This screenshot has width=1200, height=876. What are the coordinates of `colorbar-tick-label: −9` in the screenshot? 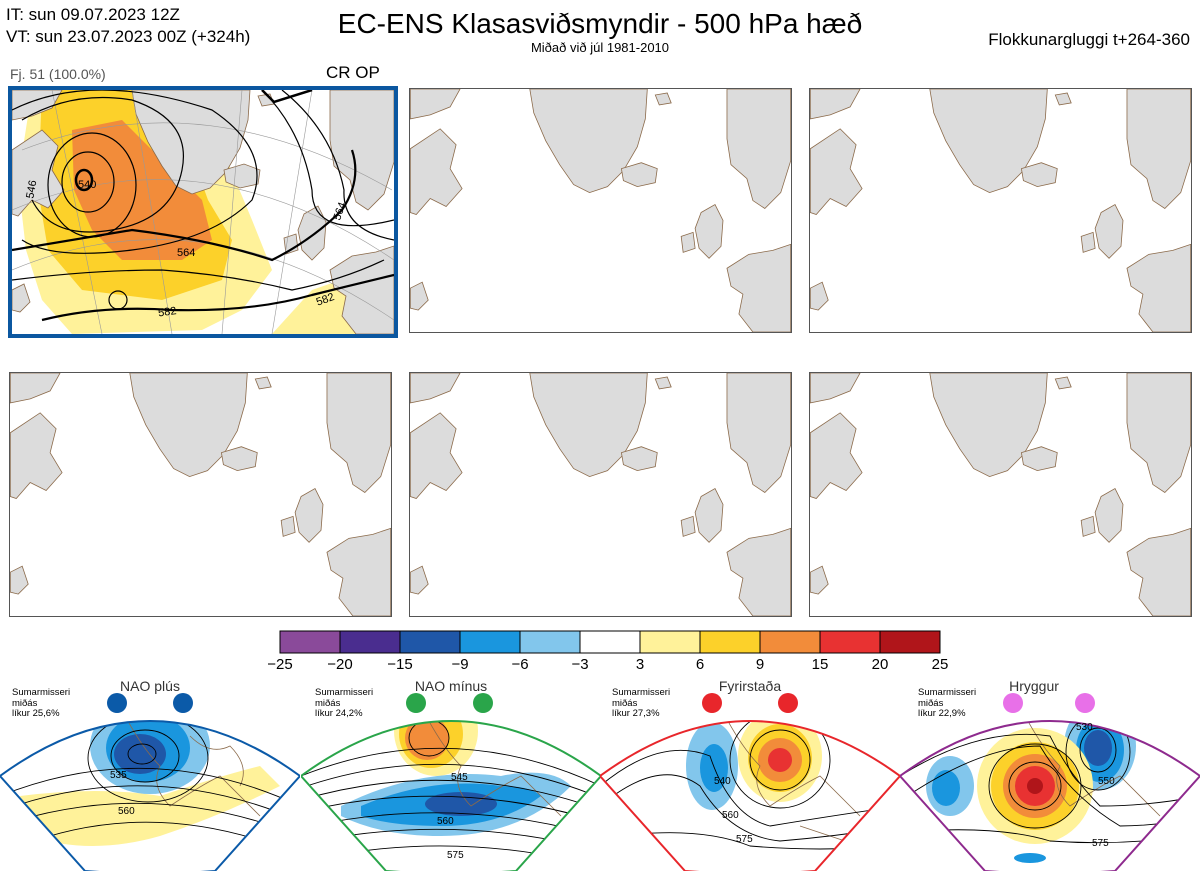 It's located at (460, 664).